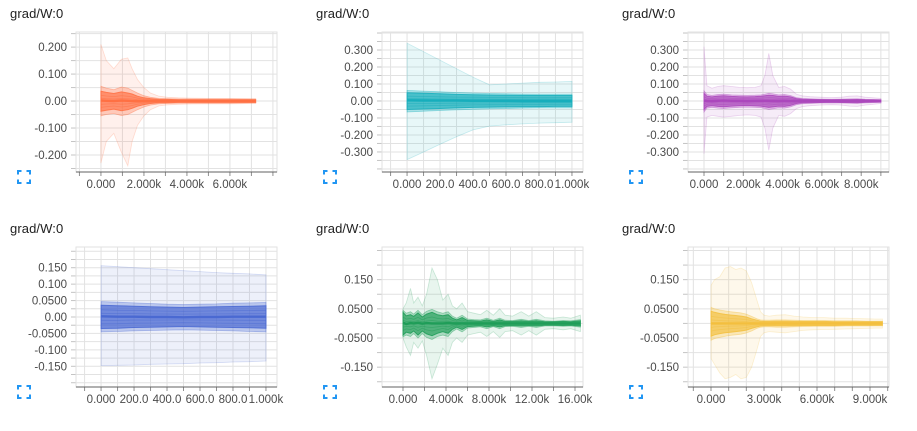 The height and width of the screenshot is (431, 917). Describe the element at coordinates (167, 185) in the screenshot. I see `x-axis-labels: 0.000 2.000k 4.000k 6.000k` at that location.